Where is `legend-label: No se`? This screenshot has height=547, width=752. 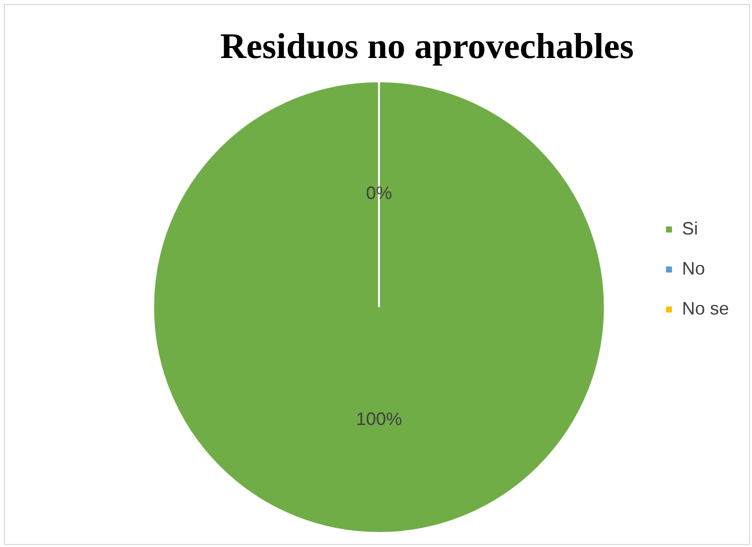 legend-label: No se is located at coordinates (706, 308).